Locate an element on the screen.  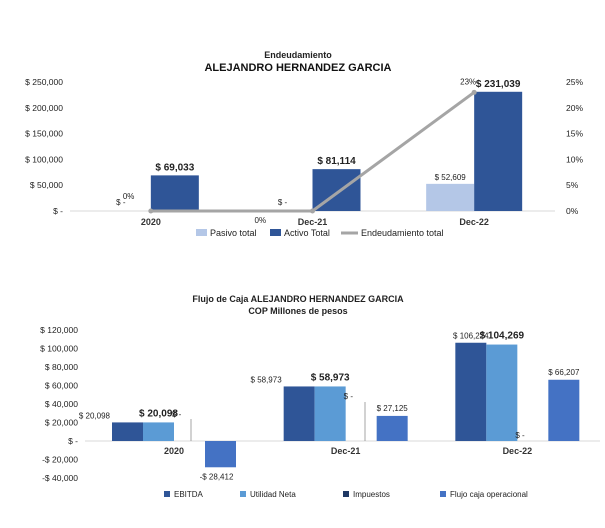
bar-utilidad-2020 is located at coordinates (158, 431).